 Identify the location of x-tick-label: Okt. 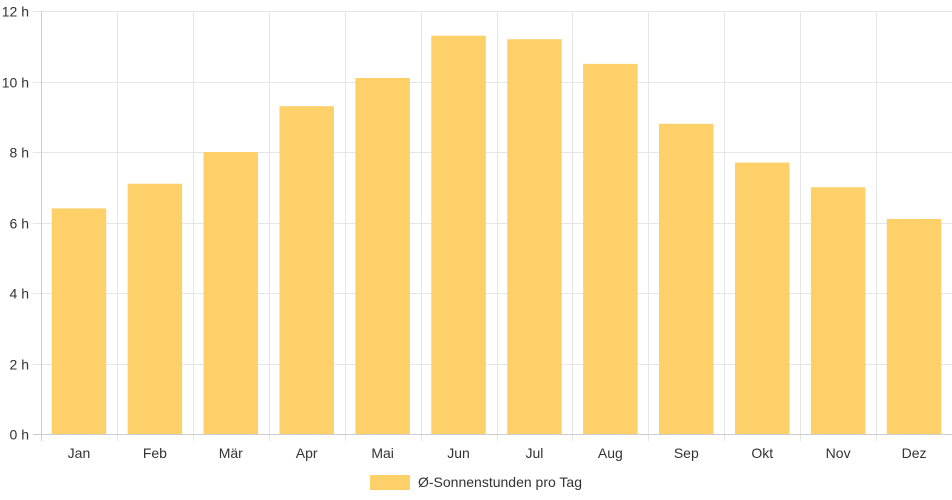
(762, 453).